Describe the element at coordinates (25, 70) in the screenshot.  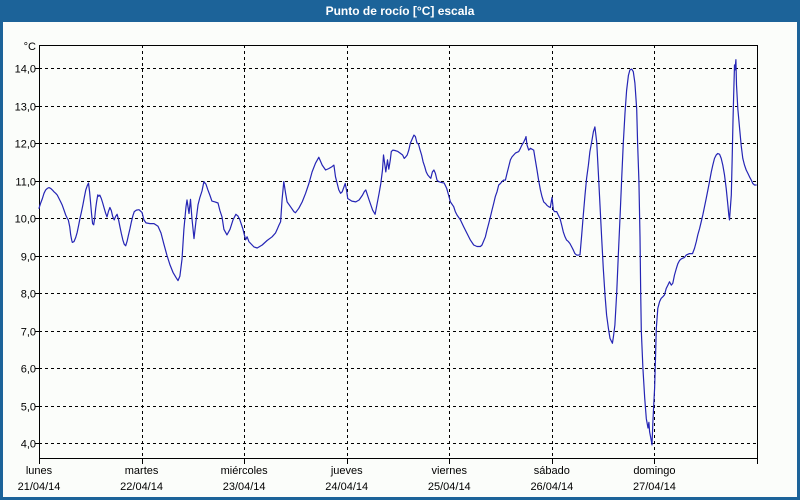
I see `y-axis-tick-label: 14,0` at that location.